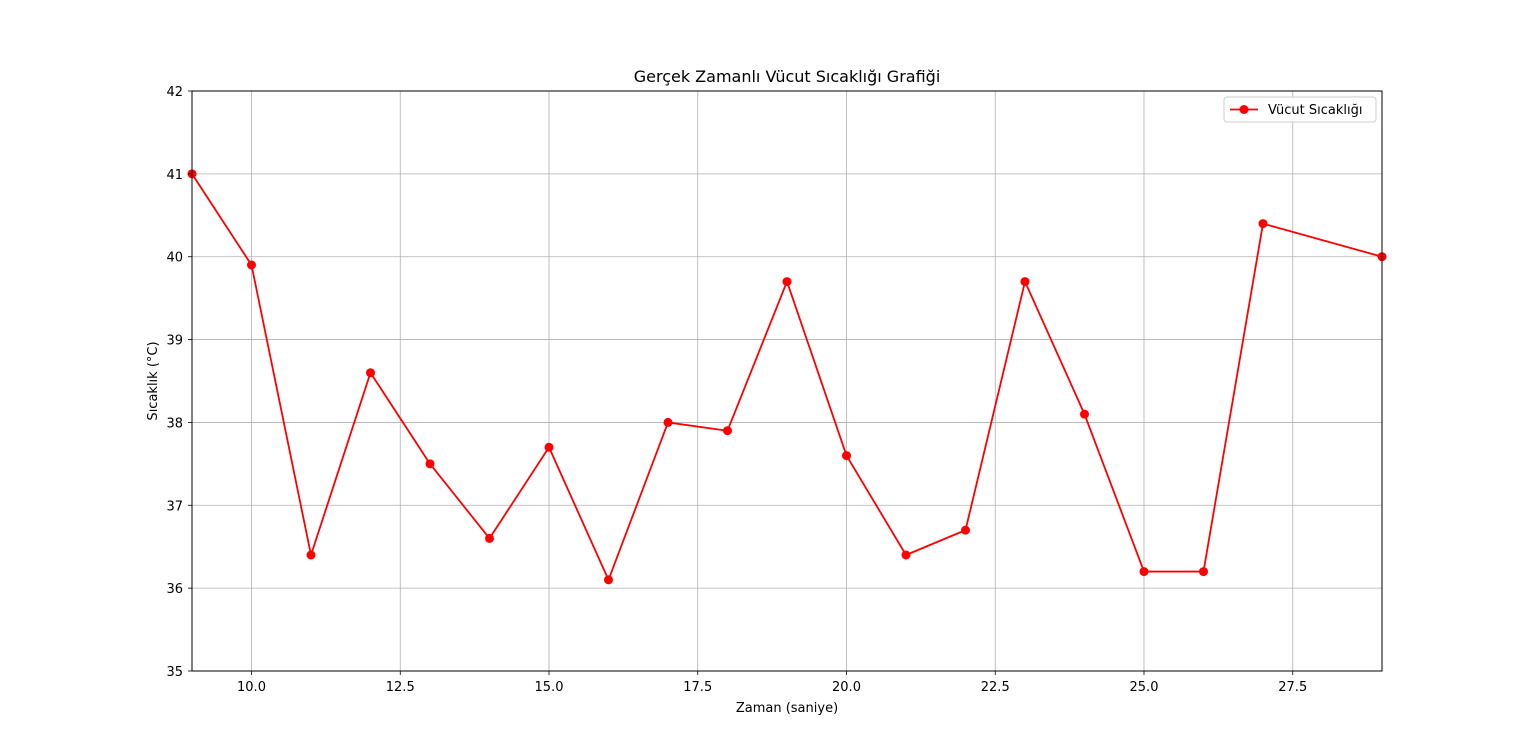 Image resolution: width=1536 pixels, height=754 pixels. Describe the element at coordinates (1244, 109) in the screenshot. I see `legend-marker-swatch` at that location.